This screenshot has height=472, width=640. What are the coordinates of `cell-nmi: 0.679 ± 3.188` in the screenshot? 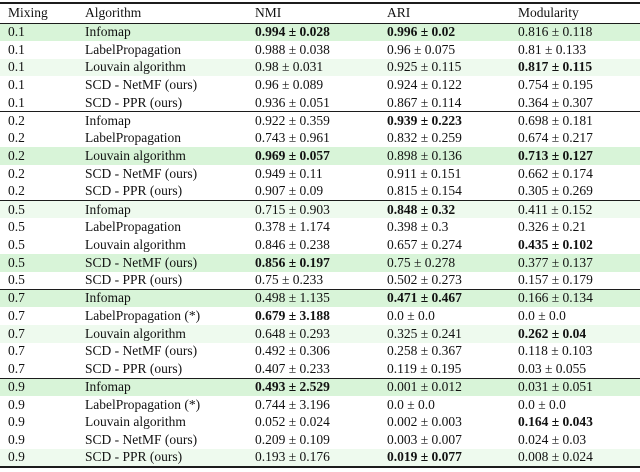 It's located at (292, 315).